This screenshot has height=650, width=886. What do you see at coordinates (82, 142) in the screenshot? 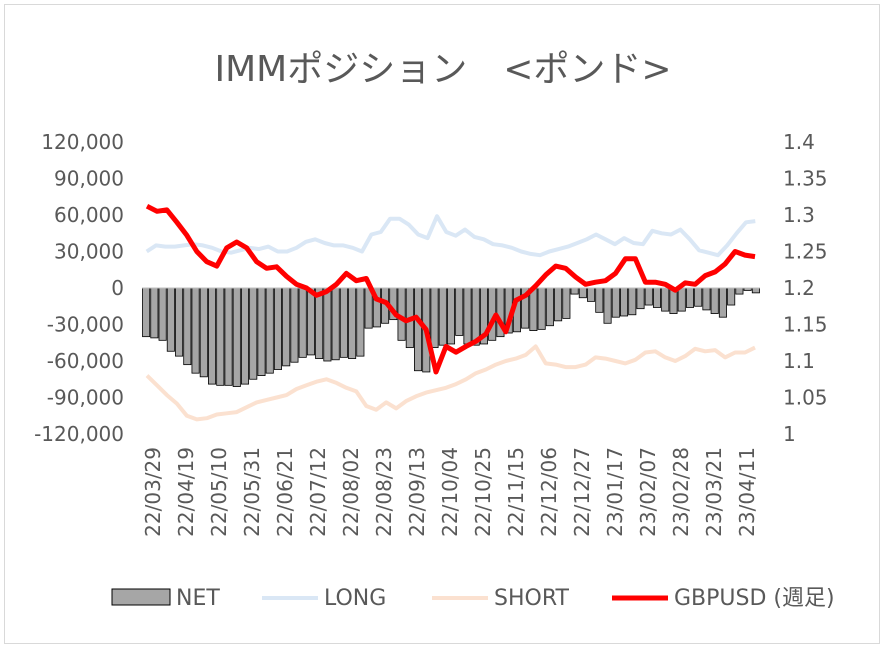
I see `left-tick-label: 120,000` at bounding box center [82, 142].